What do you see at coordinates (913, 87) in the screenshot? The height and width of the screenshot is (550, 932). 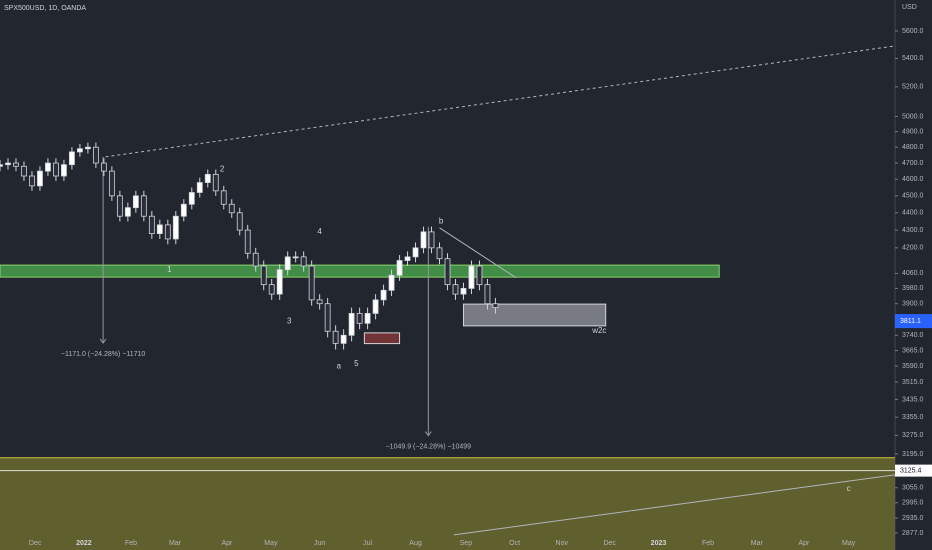 I see `y-tick-label: 5200.0` at bounding box center [913, 87].